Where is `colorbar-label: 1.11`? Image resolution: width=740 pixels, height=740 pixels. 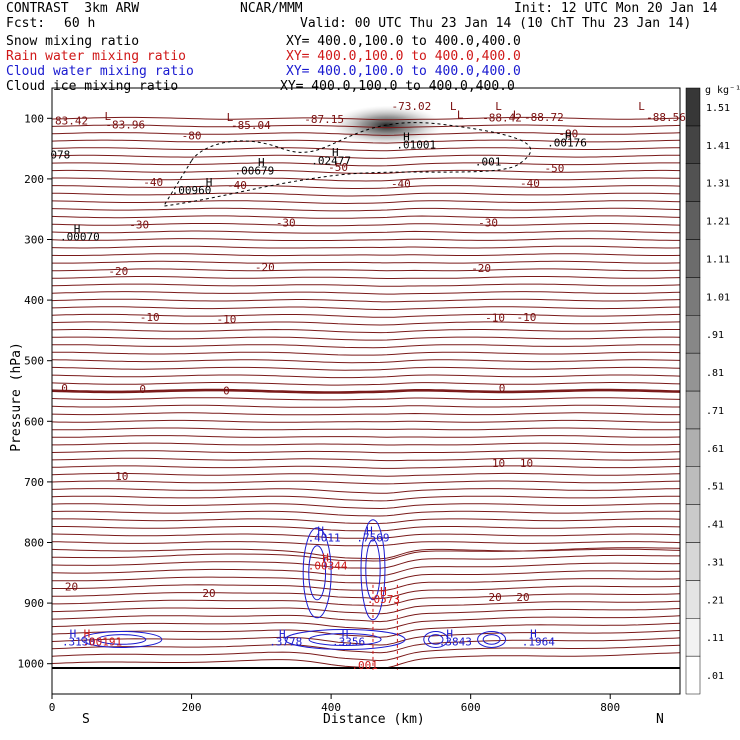
colorbar-label: 1.11 is located at coordinates (718, 259).